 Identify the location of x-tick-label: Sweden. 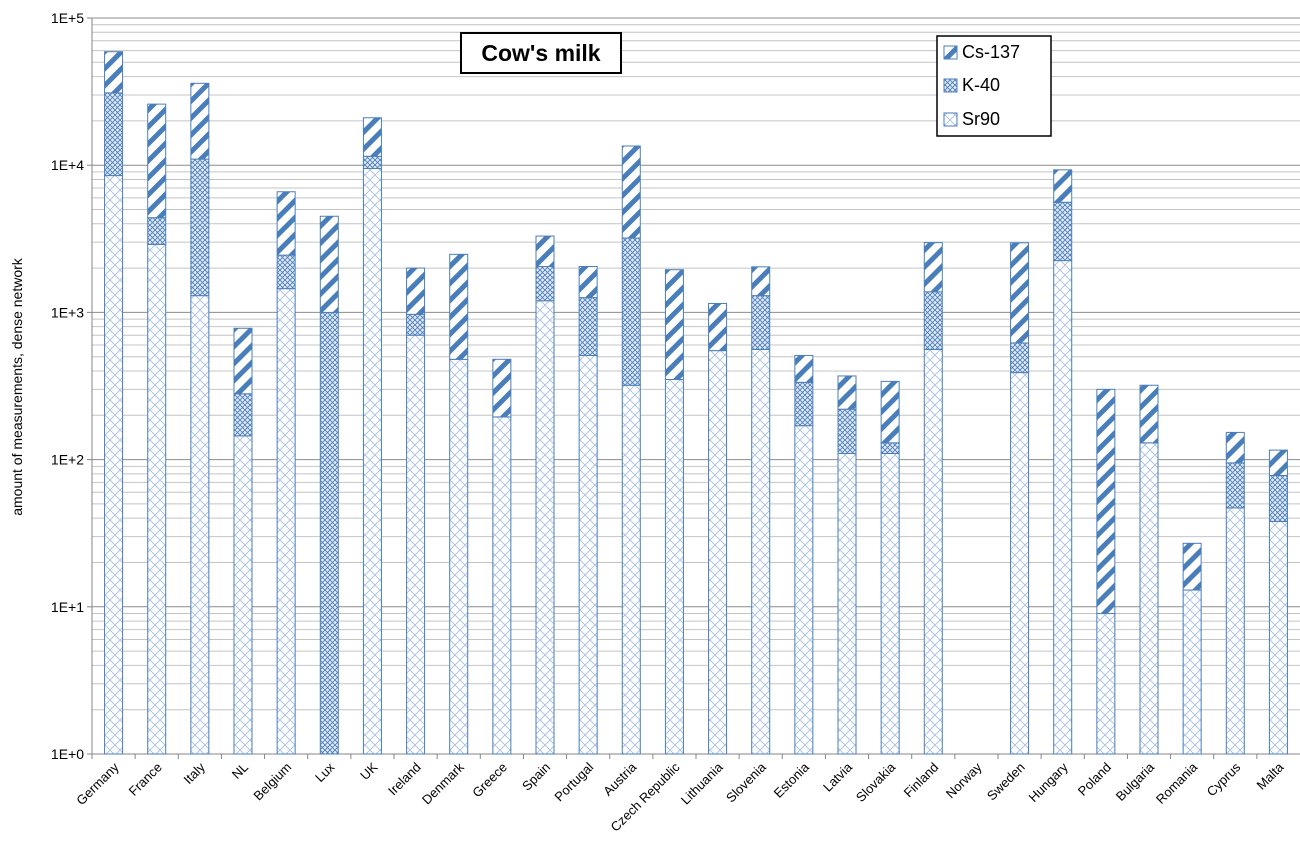
(1006, 782).